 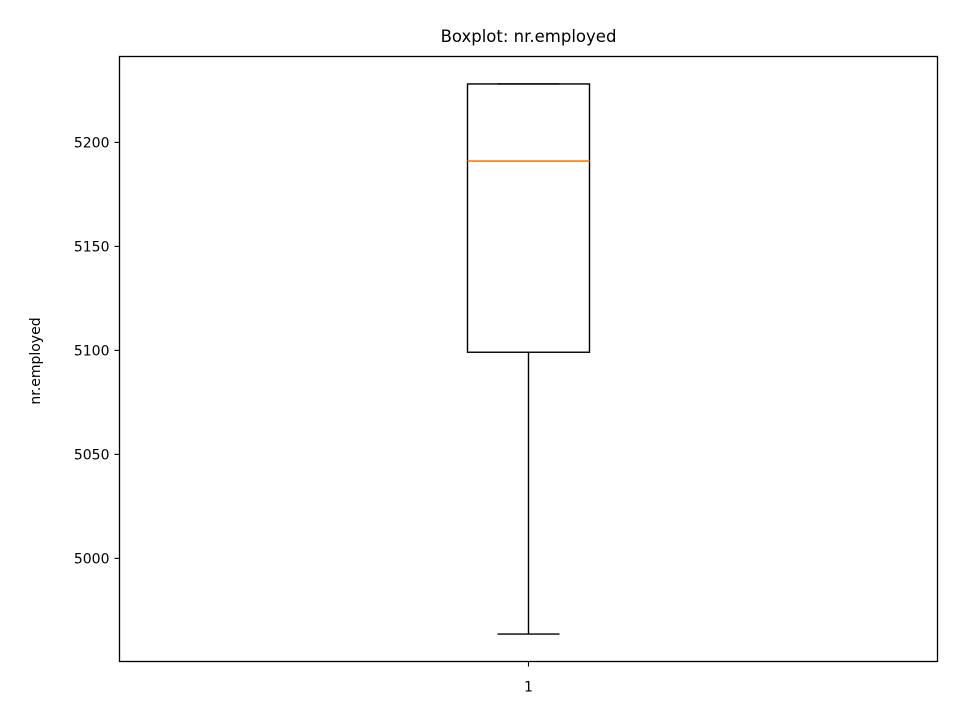 I want to click on y-tick-label: 5150, so click(x=92, y=247).